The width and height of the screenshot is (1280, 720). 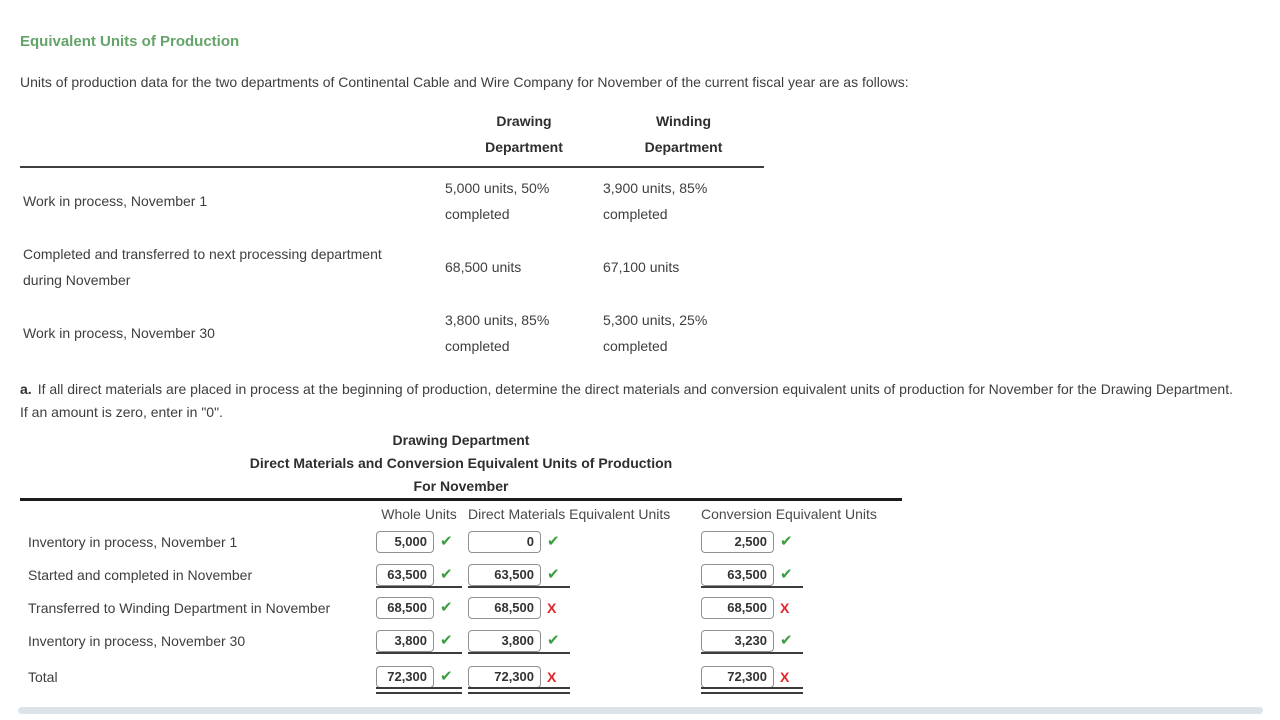 What do you see at coordinates (26, 389) in the screenshot?
I see `question-a-marker: a.` at bounding box center [26, 389].